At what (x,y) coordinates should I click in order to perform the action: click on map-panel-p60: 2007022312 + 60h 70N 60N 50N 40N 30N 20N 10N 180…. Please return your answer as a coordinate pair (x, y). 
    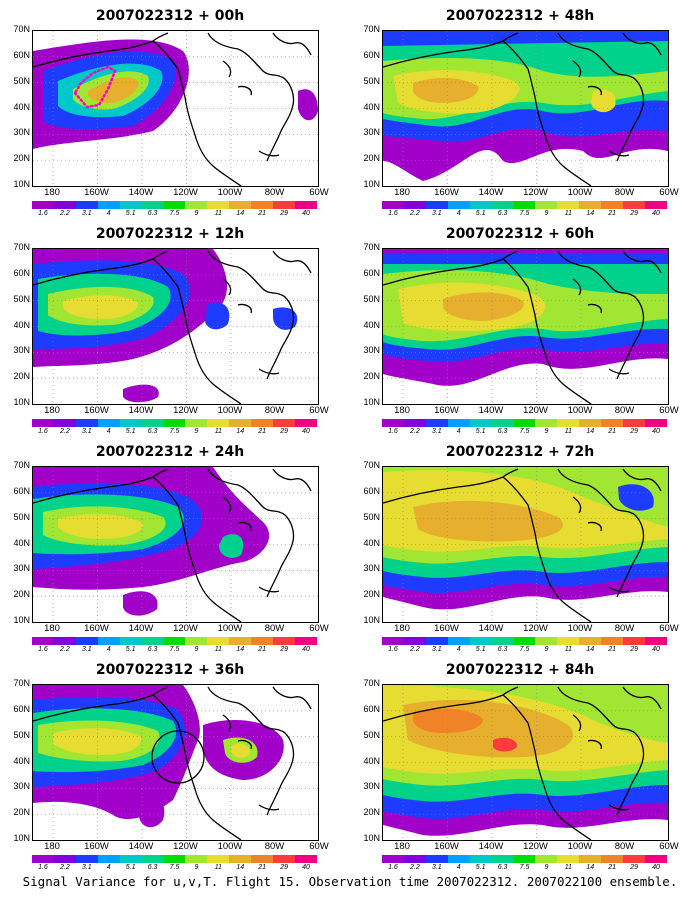
    Looking at the image, I should click on (520, 326).